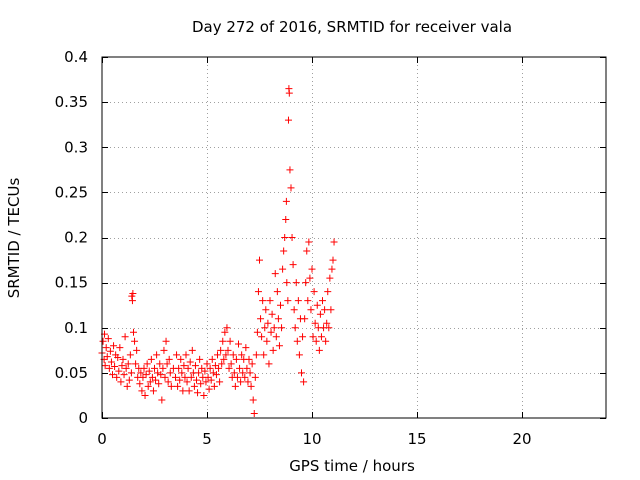 This screenshot has height=480, width=640. I want to click on y-tick-label: 0.25, so click(71, 192).